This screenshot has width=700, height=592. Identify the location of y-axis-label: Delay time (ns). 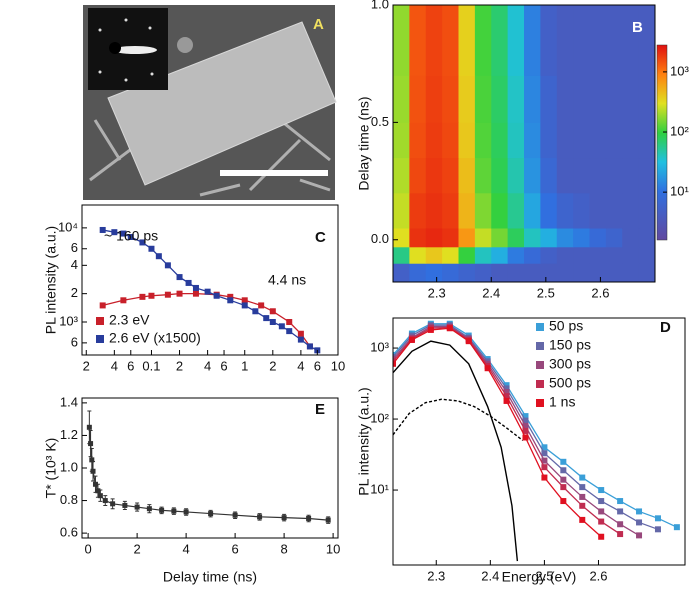
(364, 143).